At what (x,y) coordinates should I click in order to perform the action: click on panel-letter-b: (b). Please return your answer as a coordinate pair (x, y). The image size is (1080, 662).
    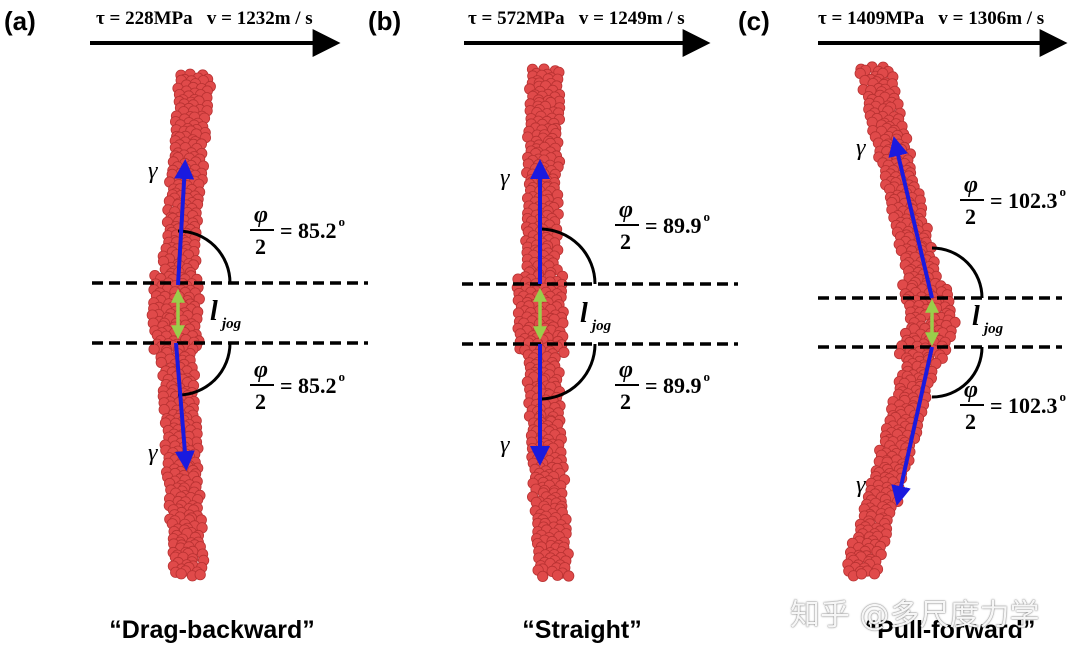
    Looking at the image, I should click on (385, 21).